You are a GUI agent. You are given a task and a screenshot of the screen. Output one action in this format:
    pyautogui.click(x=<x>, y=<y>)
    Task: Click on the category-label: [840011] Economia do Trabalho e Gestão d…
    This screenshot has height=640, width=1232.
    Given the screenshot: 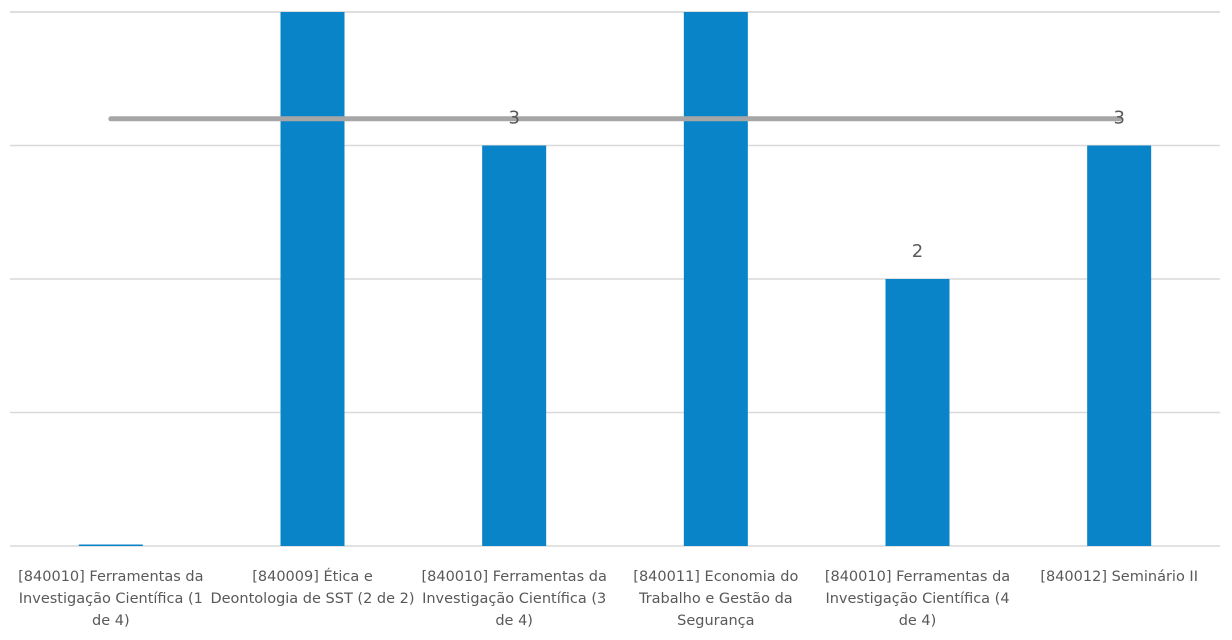 What is the action you would take?
    pyautogui.click(x=716, y=599)
    